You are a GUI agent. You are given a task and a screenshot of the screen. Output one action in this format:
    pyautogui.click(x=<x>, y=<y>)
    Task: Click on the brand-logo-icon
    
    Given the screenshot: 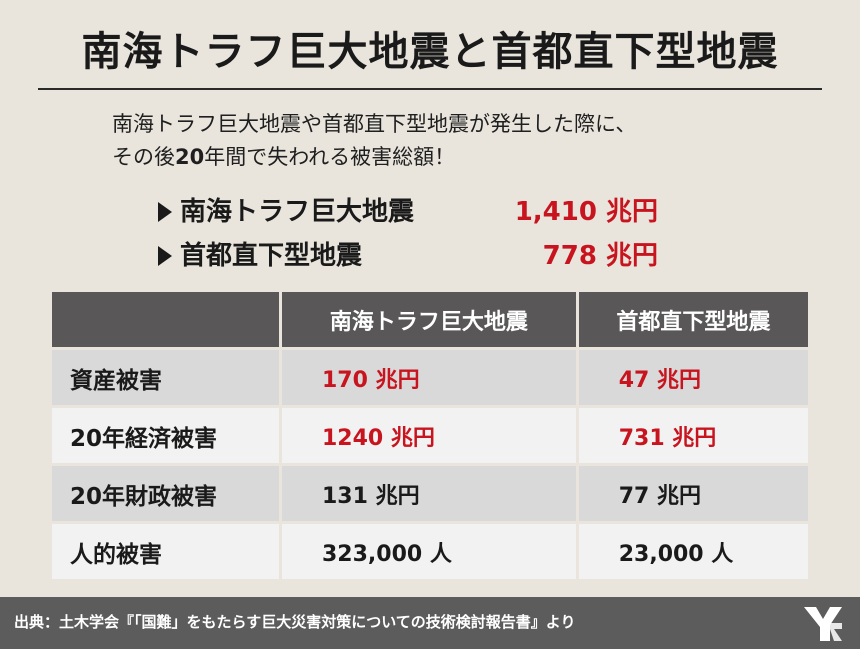 What is the action you would take?
    pyautogui.click(x=823, y=624)
    